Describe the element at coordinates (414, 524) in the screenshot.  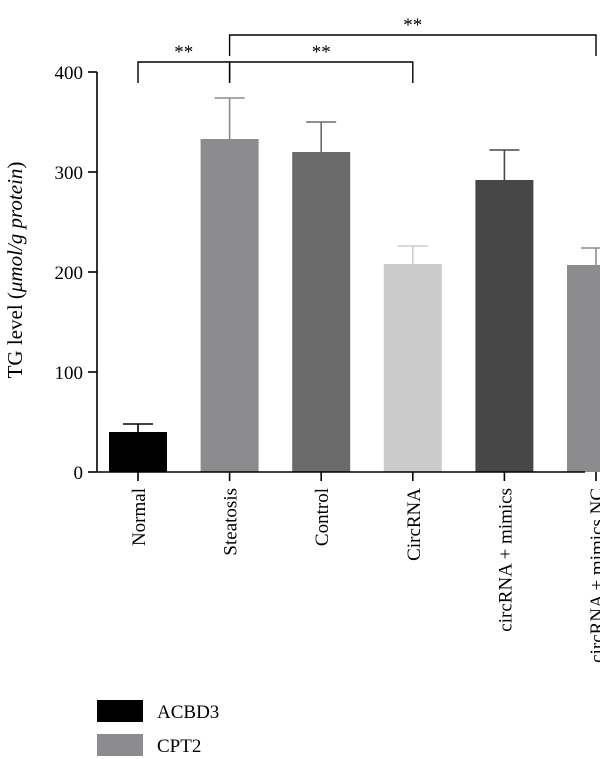
I see `x-tick-label-3: CircRNA` at that location.